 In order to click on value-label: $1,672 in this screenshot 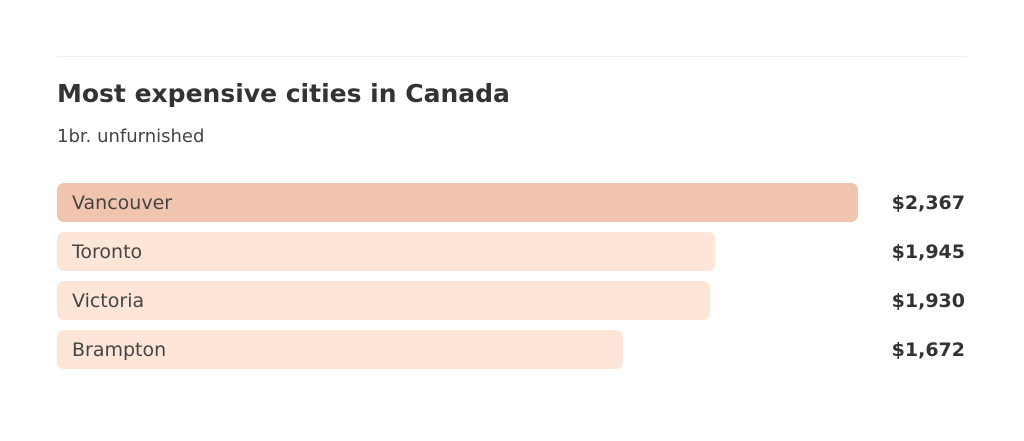, I will do `click(928, 350)`.